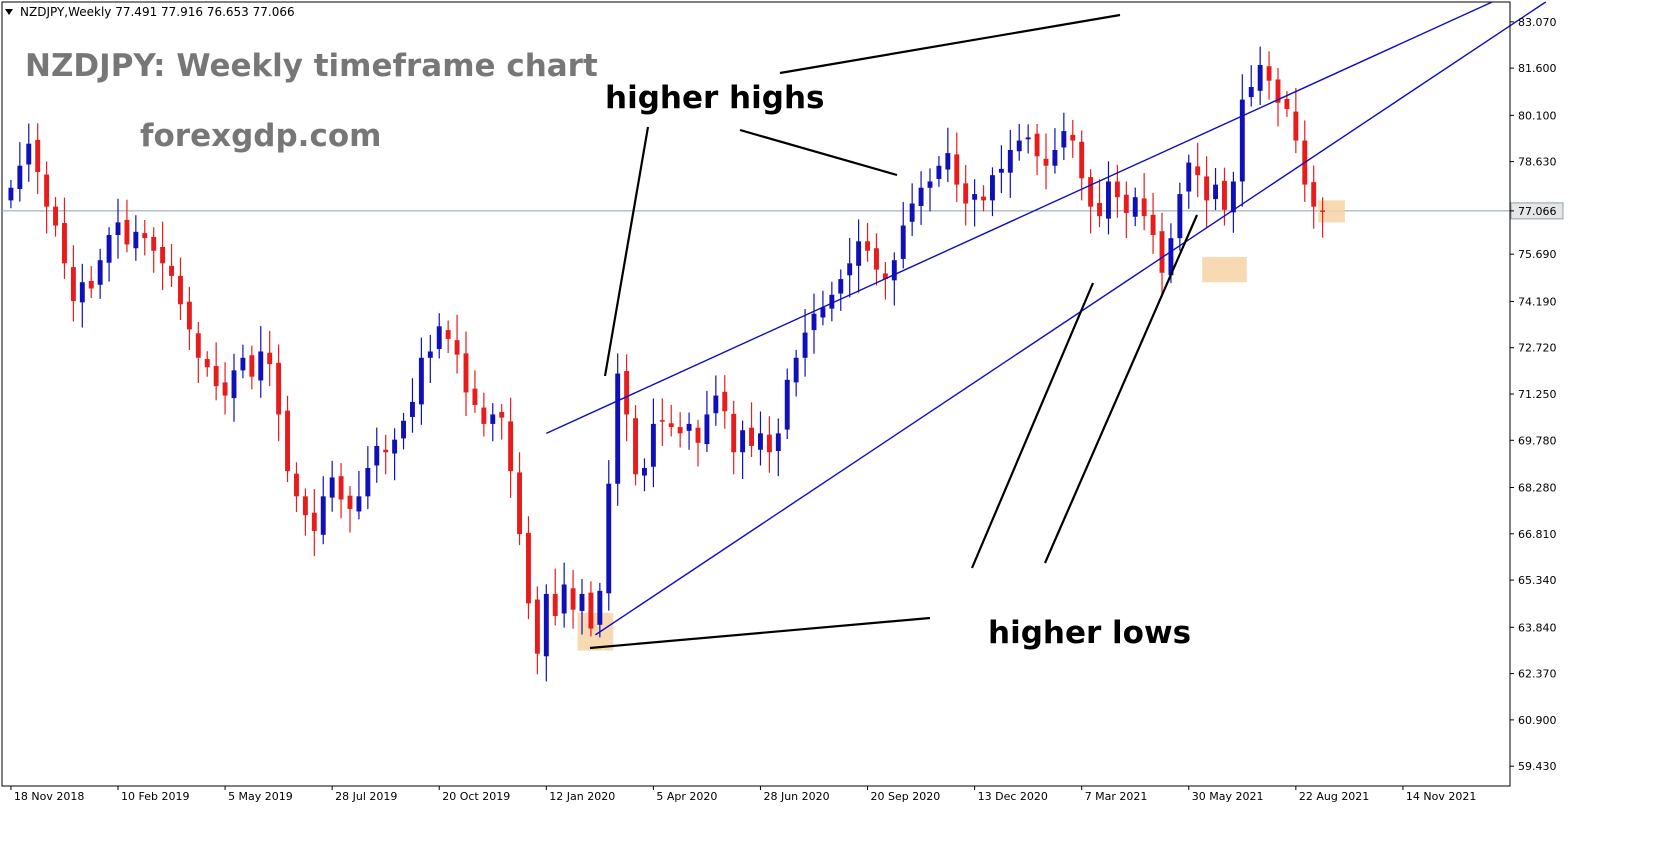  What do you see at coordinates (260, 796) in the screenshot?
I see `x-tick-label: 5 May 2019` at bounding box center [260, 796].